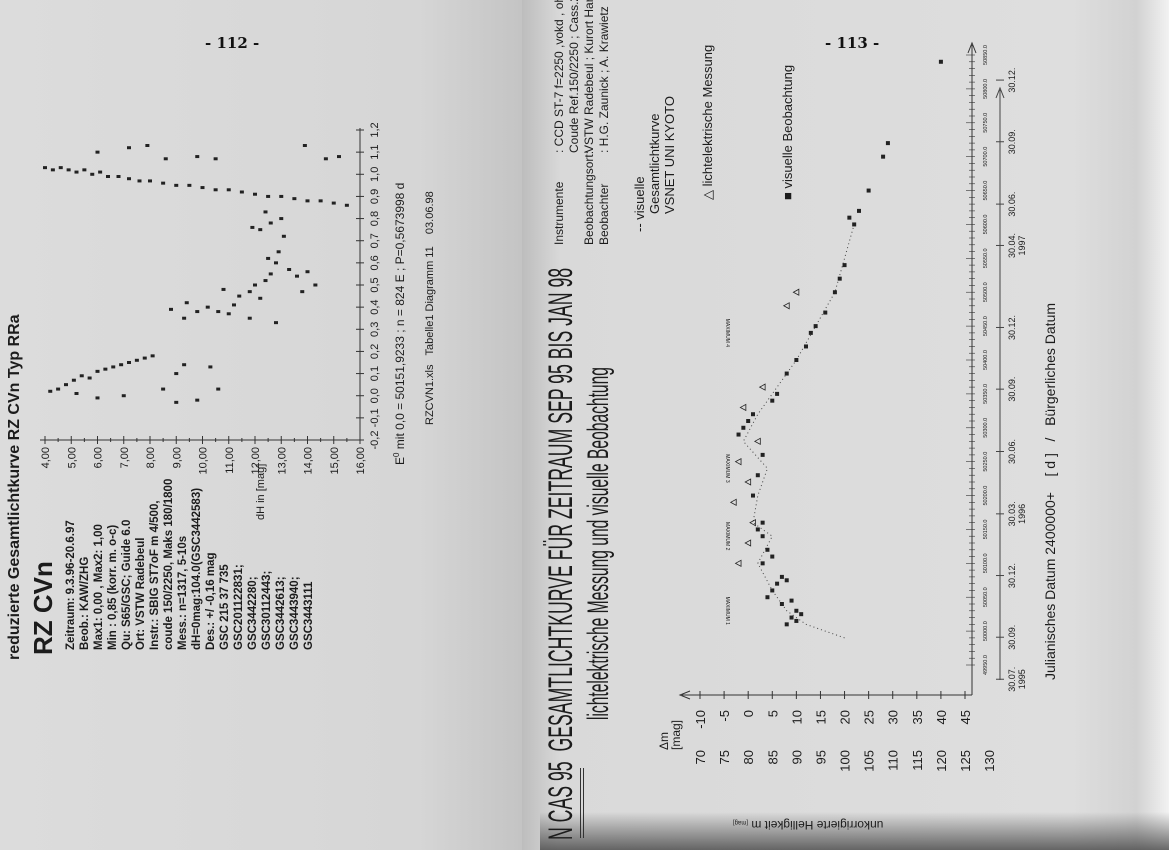 This screenshot has height=850, width=1169. I want to click on y-tick-label: -10, so click(700, 719).